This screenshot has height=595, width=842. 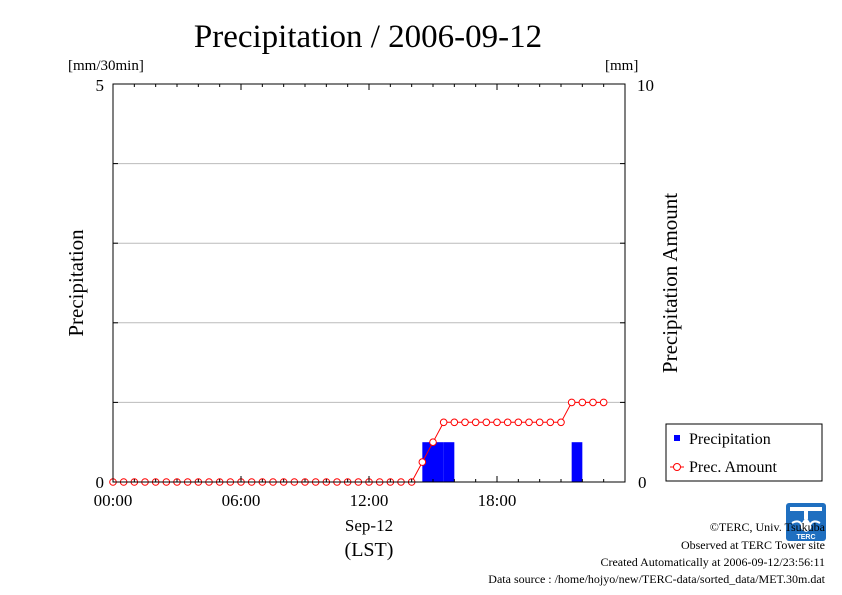 What do you see at coordinates (502, 462) in the screenshot?
I see `precipitation-bars` at bounding box center [502, 462].